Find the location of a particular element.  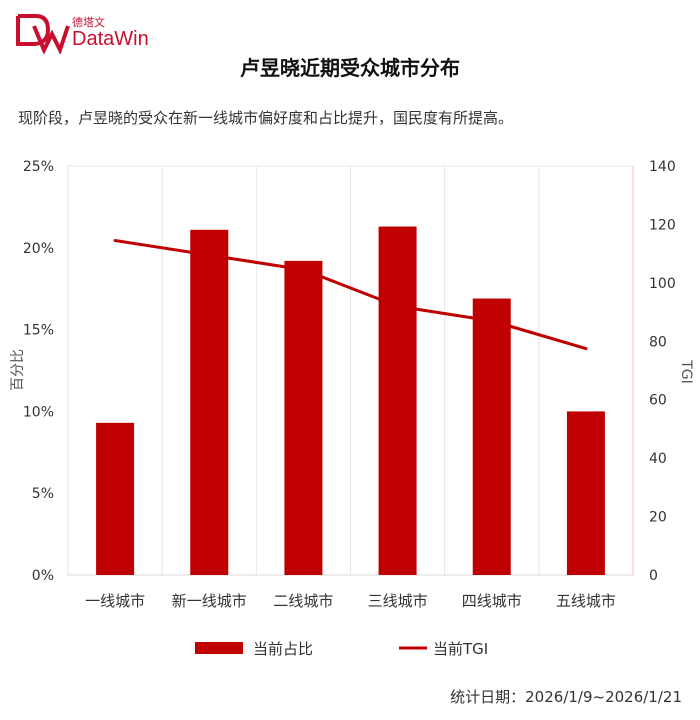

x-tick-label: 三线城市 is located at coordinates (398, 601).